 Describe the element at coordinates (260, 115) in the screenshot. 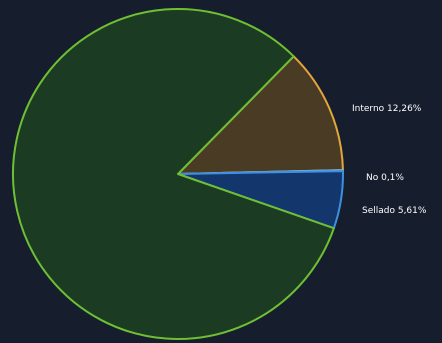

I see `pie-slice-interno` at that location.